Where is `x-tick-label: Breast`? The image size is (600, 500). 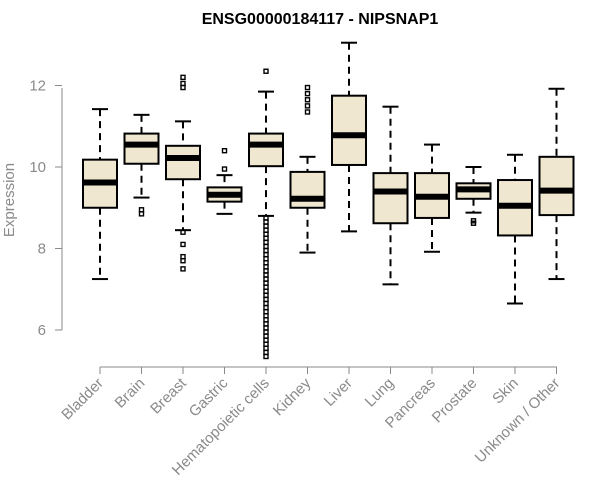
x-tick-label: Breast is located at coordinates (168, 395).